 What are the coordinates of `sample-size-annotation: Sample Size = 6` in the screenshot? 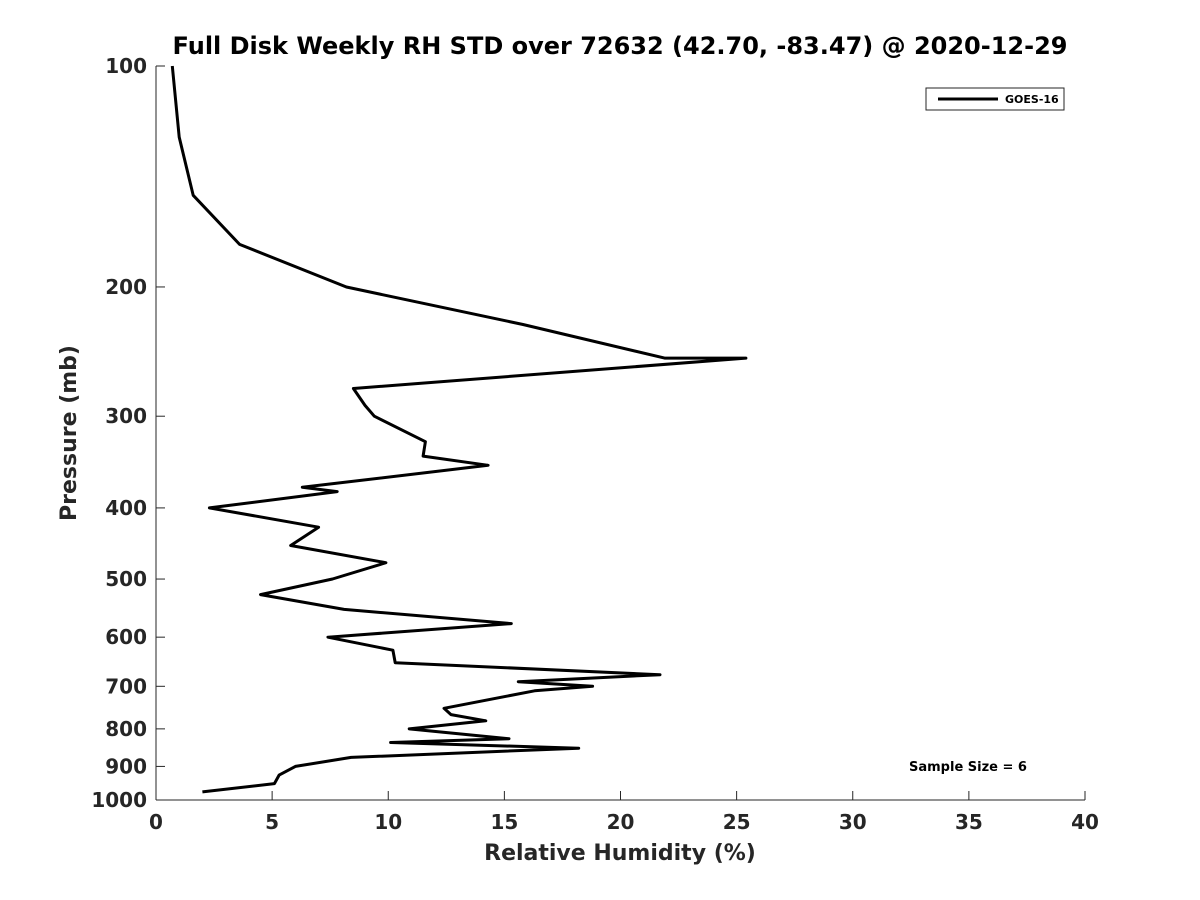 It's located at (968, 767).